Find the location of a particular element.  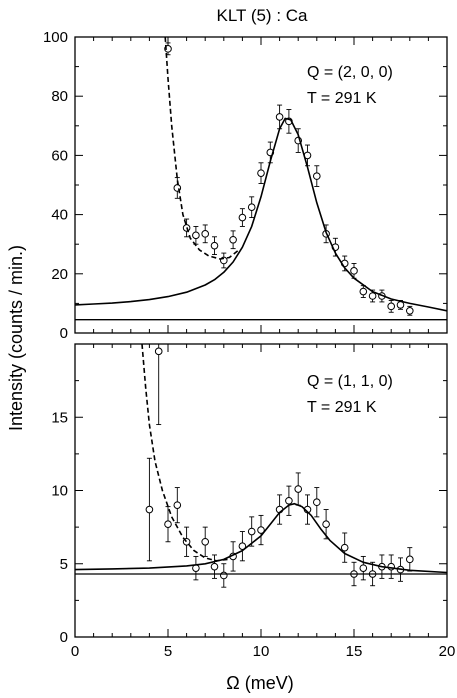

bottom-y-tick-label: 15 is located at coordinates (59, 417).